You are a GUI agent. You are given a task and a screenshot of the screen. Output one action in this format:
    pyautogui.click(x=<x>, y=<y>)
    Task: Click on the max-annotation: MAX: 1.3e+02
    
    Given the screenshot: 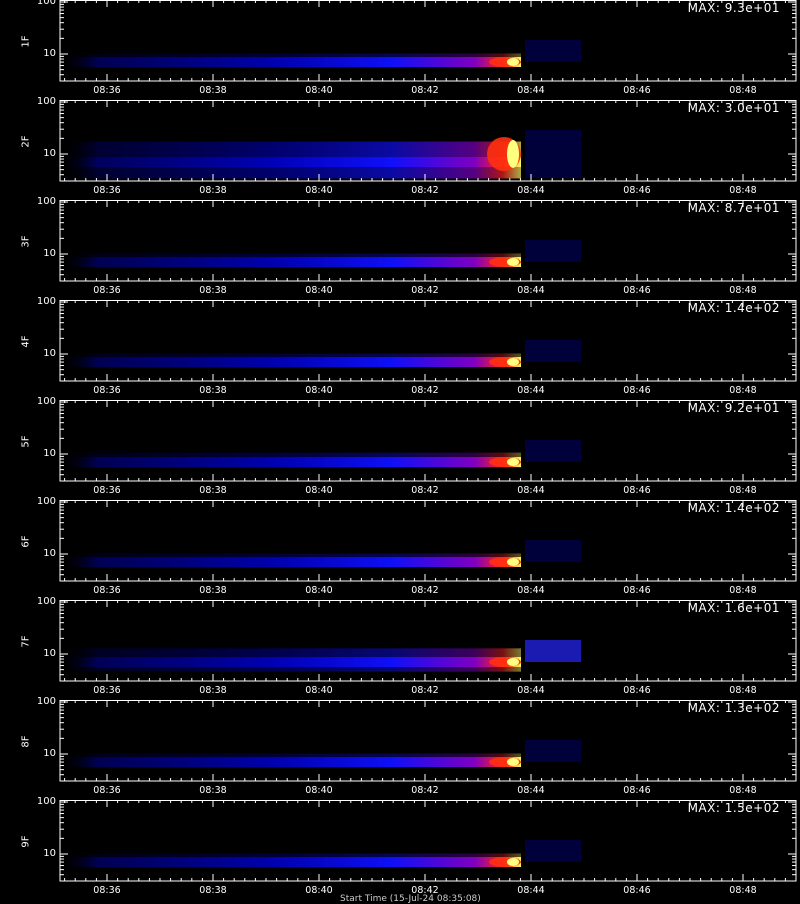 What is the action you would take?
    pyautogui.click(x=733, y=708)
    